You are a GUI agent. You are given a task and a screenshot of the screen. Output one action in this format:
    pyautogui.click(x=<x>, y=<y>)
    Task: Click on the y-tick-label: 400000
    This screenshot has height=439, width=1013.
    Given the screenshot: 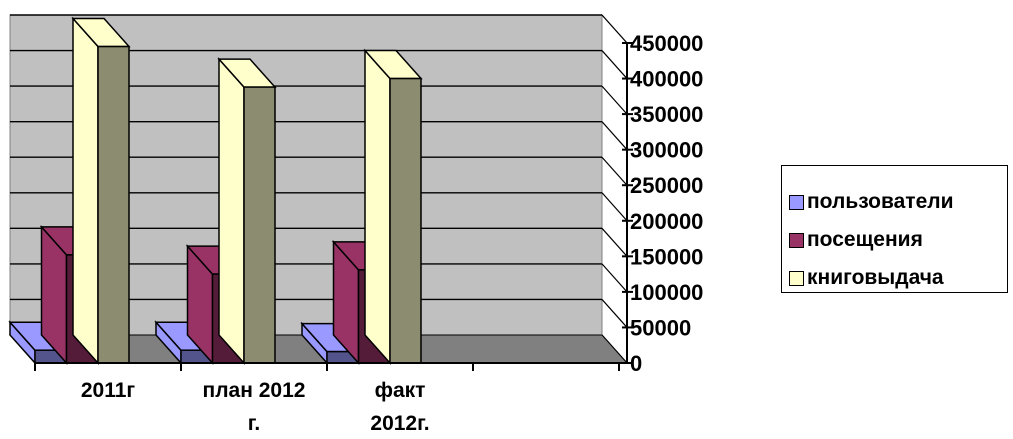 What is the action you would take?
    pyautogui.click(x=666, y=79)
    